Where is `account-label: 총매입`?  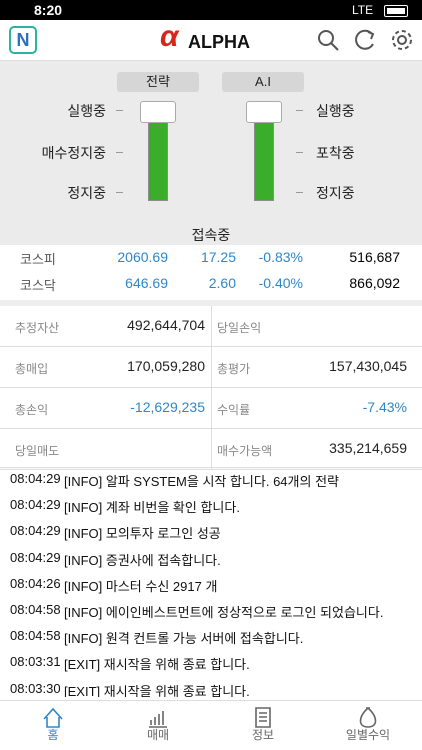
account-label: 총매입 is located at coordinates (32, 369).